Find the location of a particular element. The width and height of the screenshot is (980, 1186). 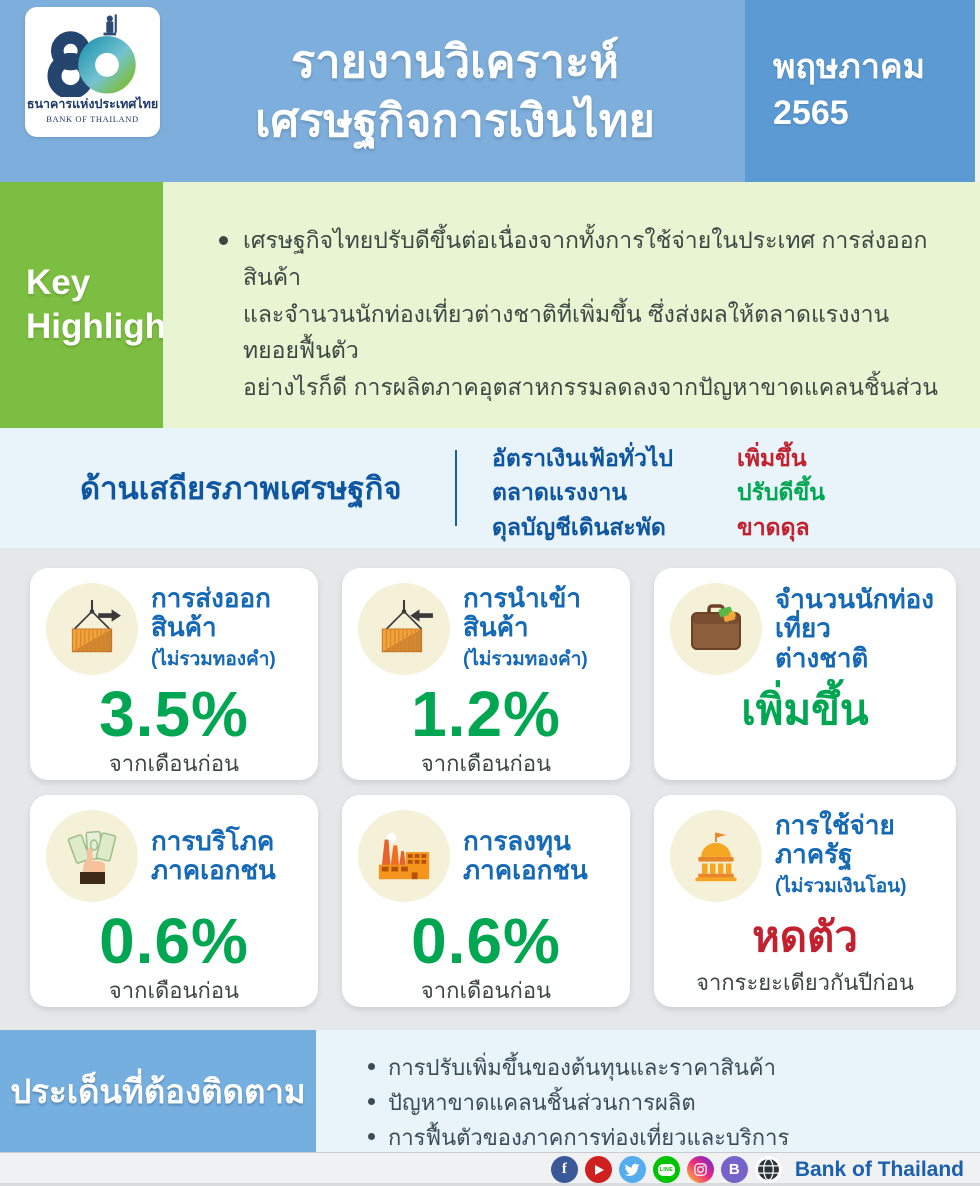

stability-row-current-account: ดุลบัญชีเดินสะพัด ขาดดุล is located at coordinates (658, 527).